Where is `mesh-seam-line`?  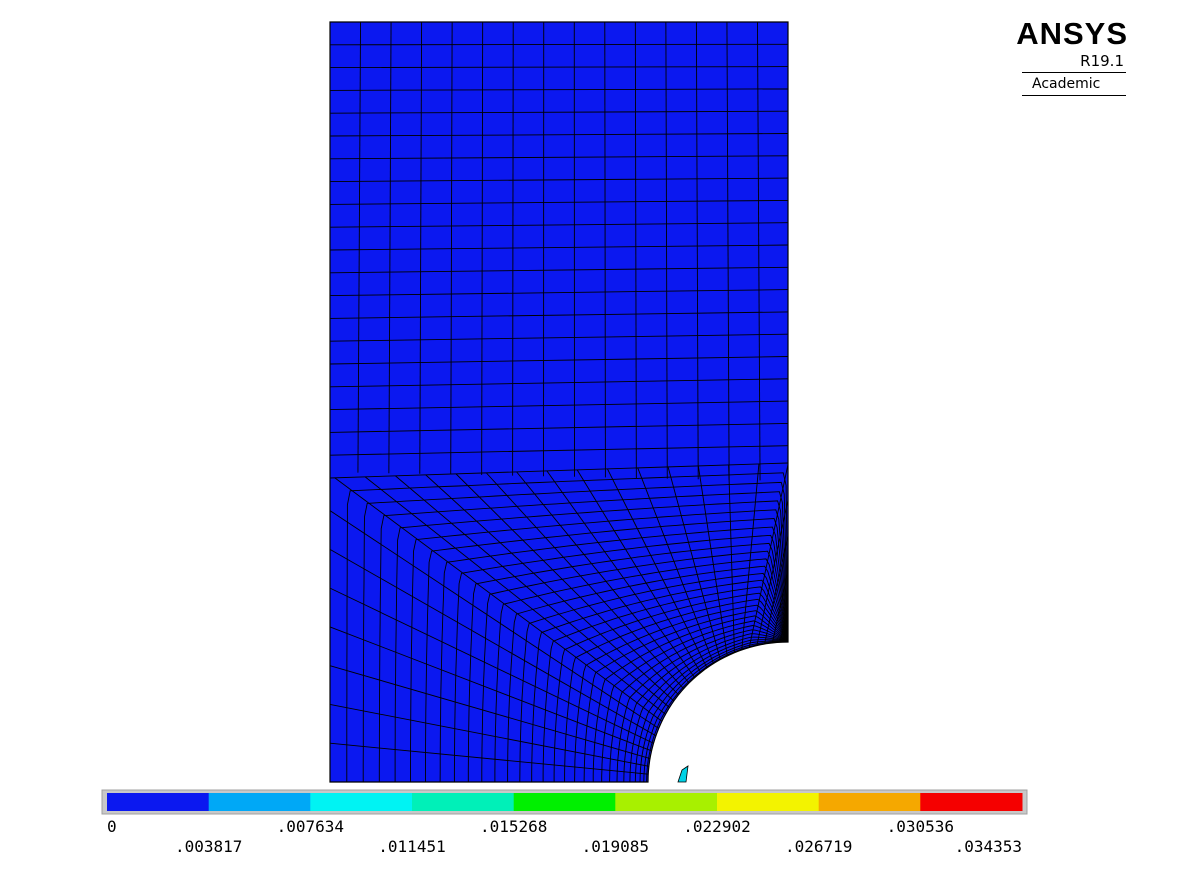
mesh-seam-line is located at coordinates (559, 470).